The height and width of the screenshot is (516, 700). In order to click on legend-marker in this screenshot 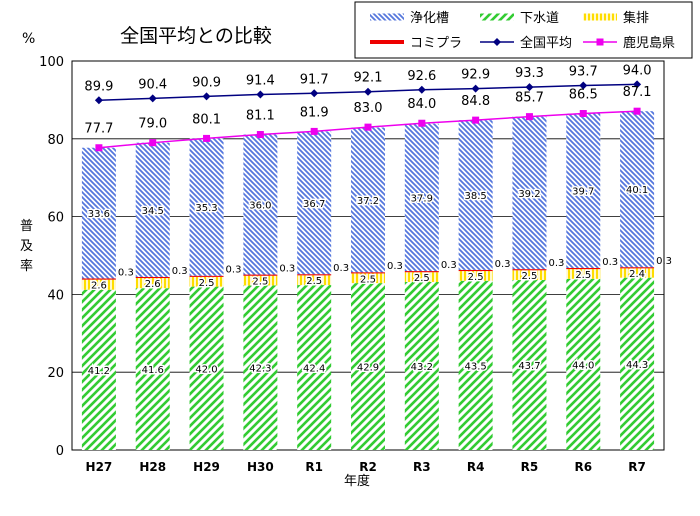, I will do `click(600, 42)`.